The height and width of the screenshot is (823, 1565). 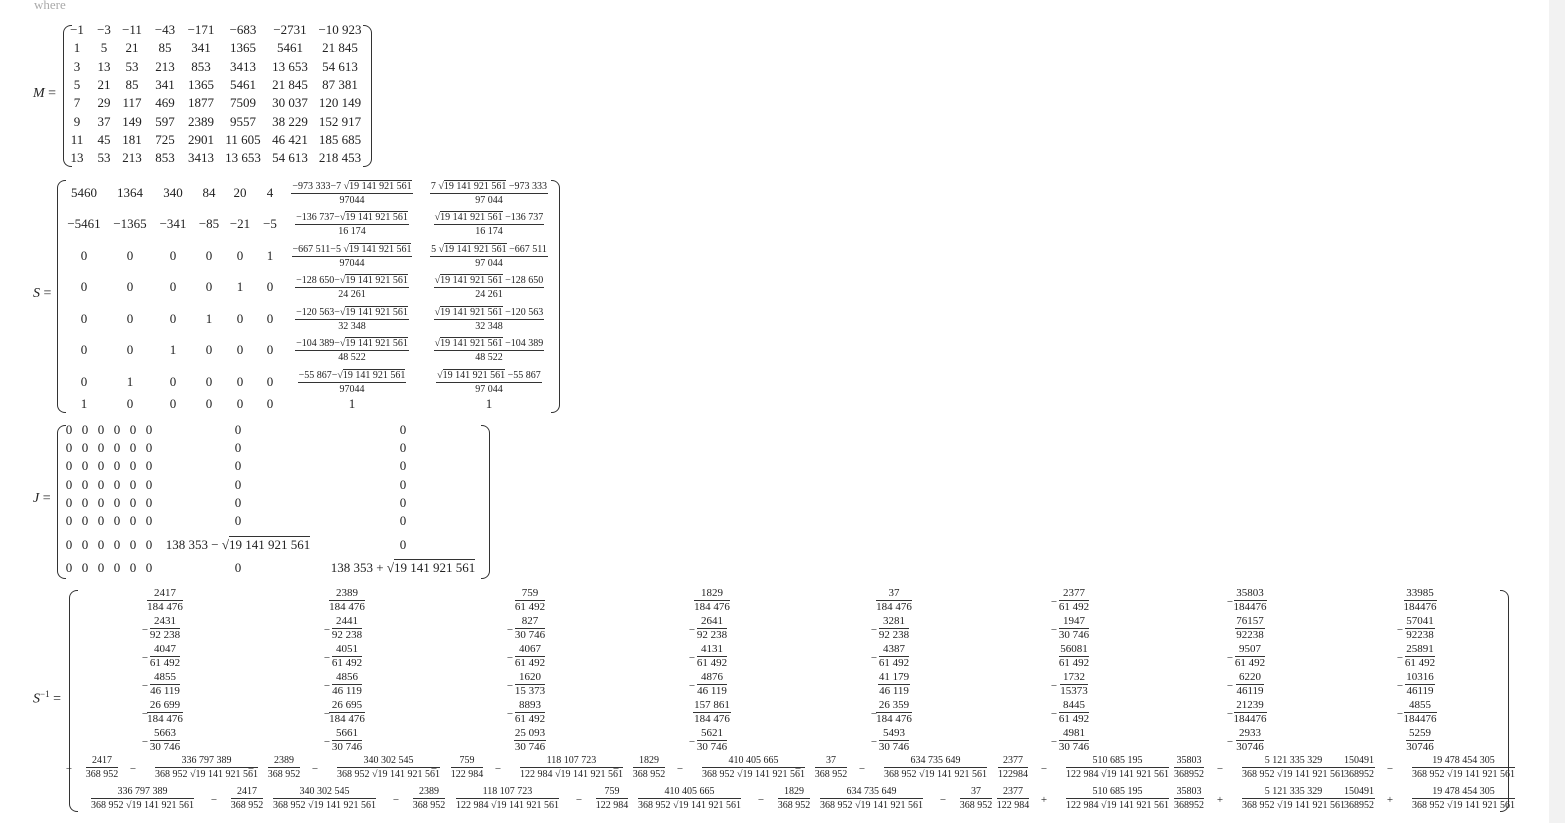 What do you see at coordinates (347, 628) in the screenshot?
I see `S-inverse-fraction: 2441 92 238` at bounding box center [347, 628].